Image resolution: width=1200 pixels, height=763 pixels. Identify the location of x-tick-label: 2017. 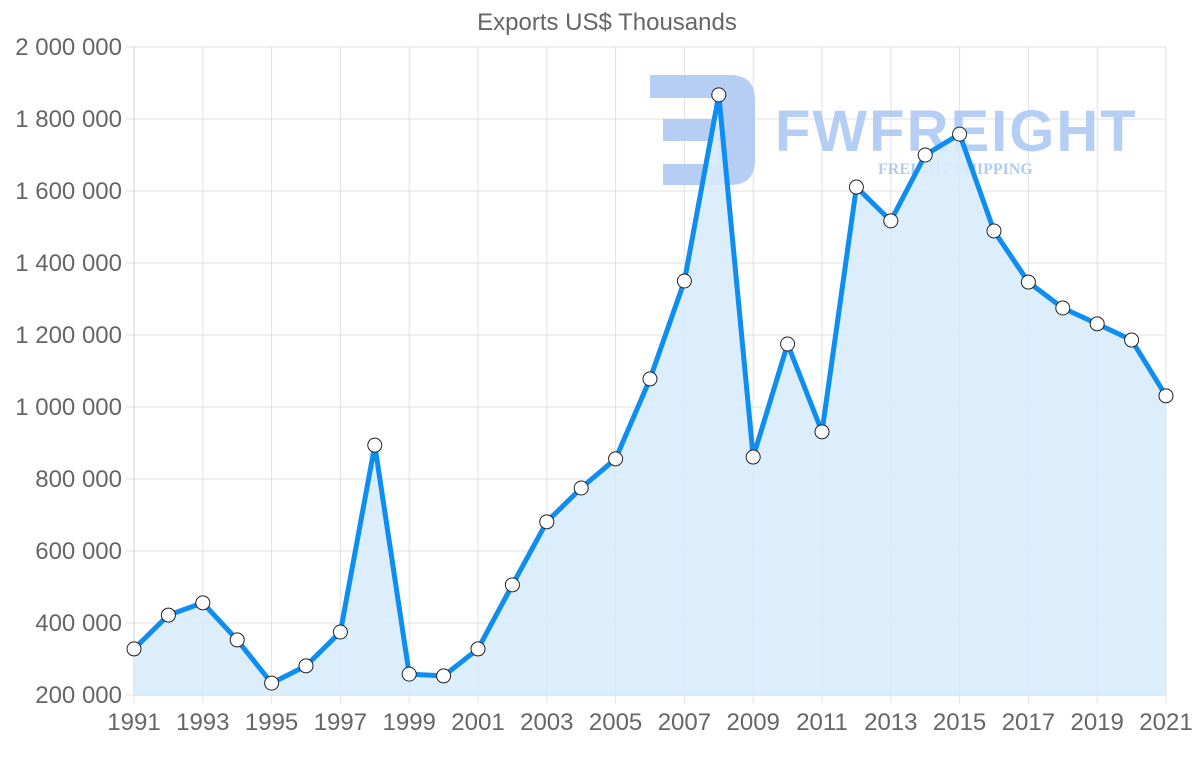
(1028, 722).